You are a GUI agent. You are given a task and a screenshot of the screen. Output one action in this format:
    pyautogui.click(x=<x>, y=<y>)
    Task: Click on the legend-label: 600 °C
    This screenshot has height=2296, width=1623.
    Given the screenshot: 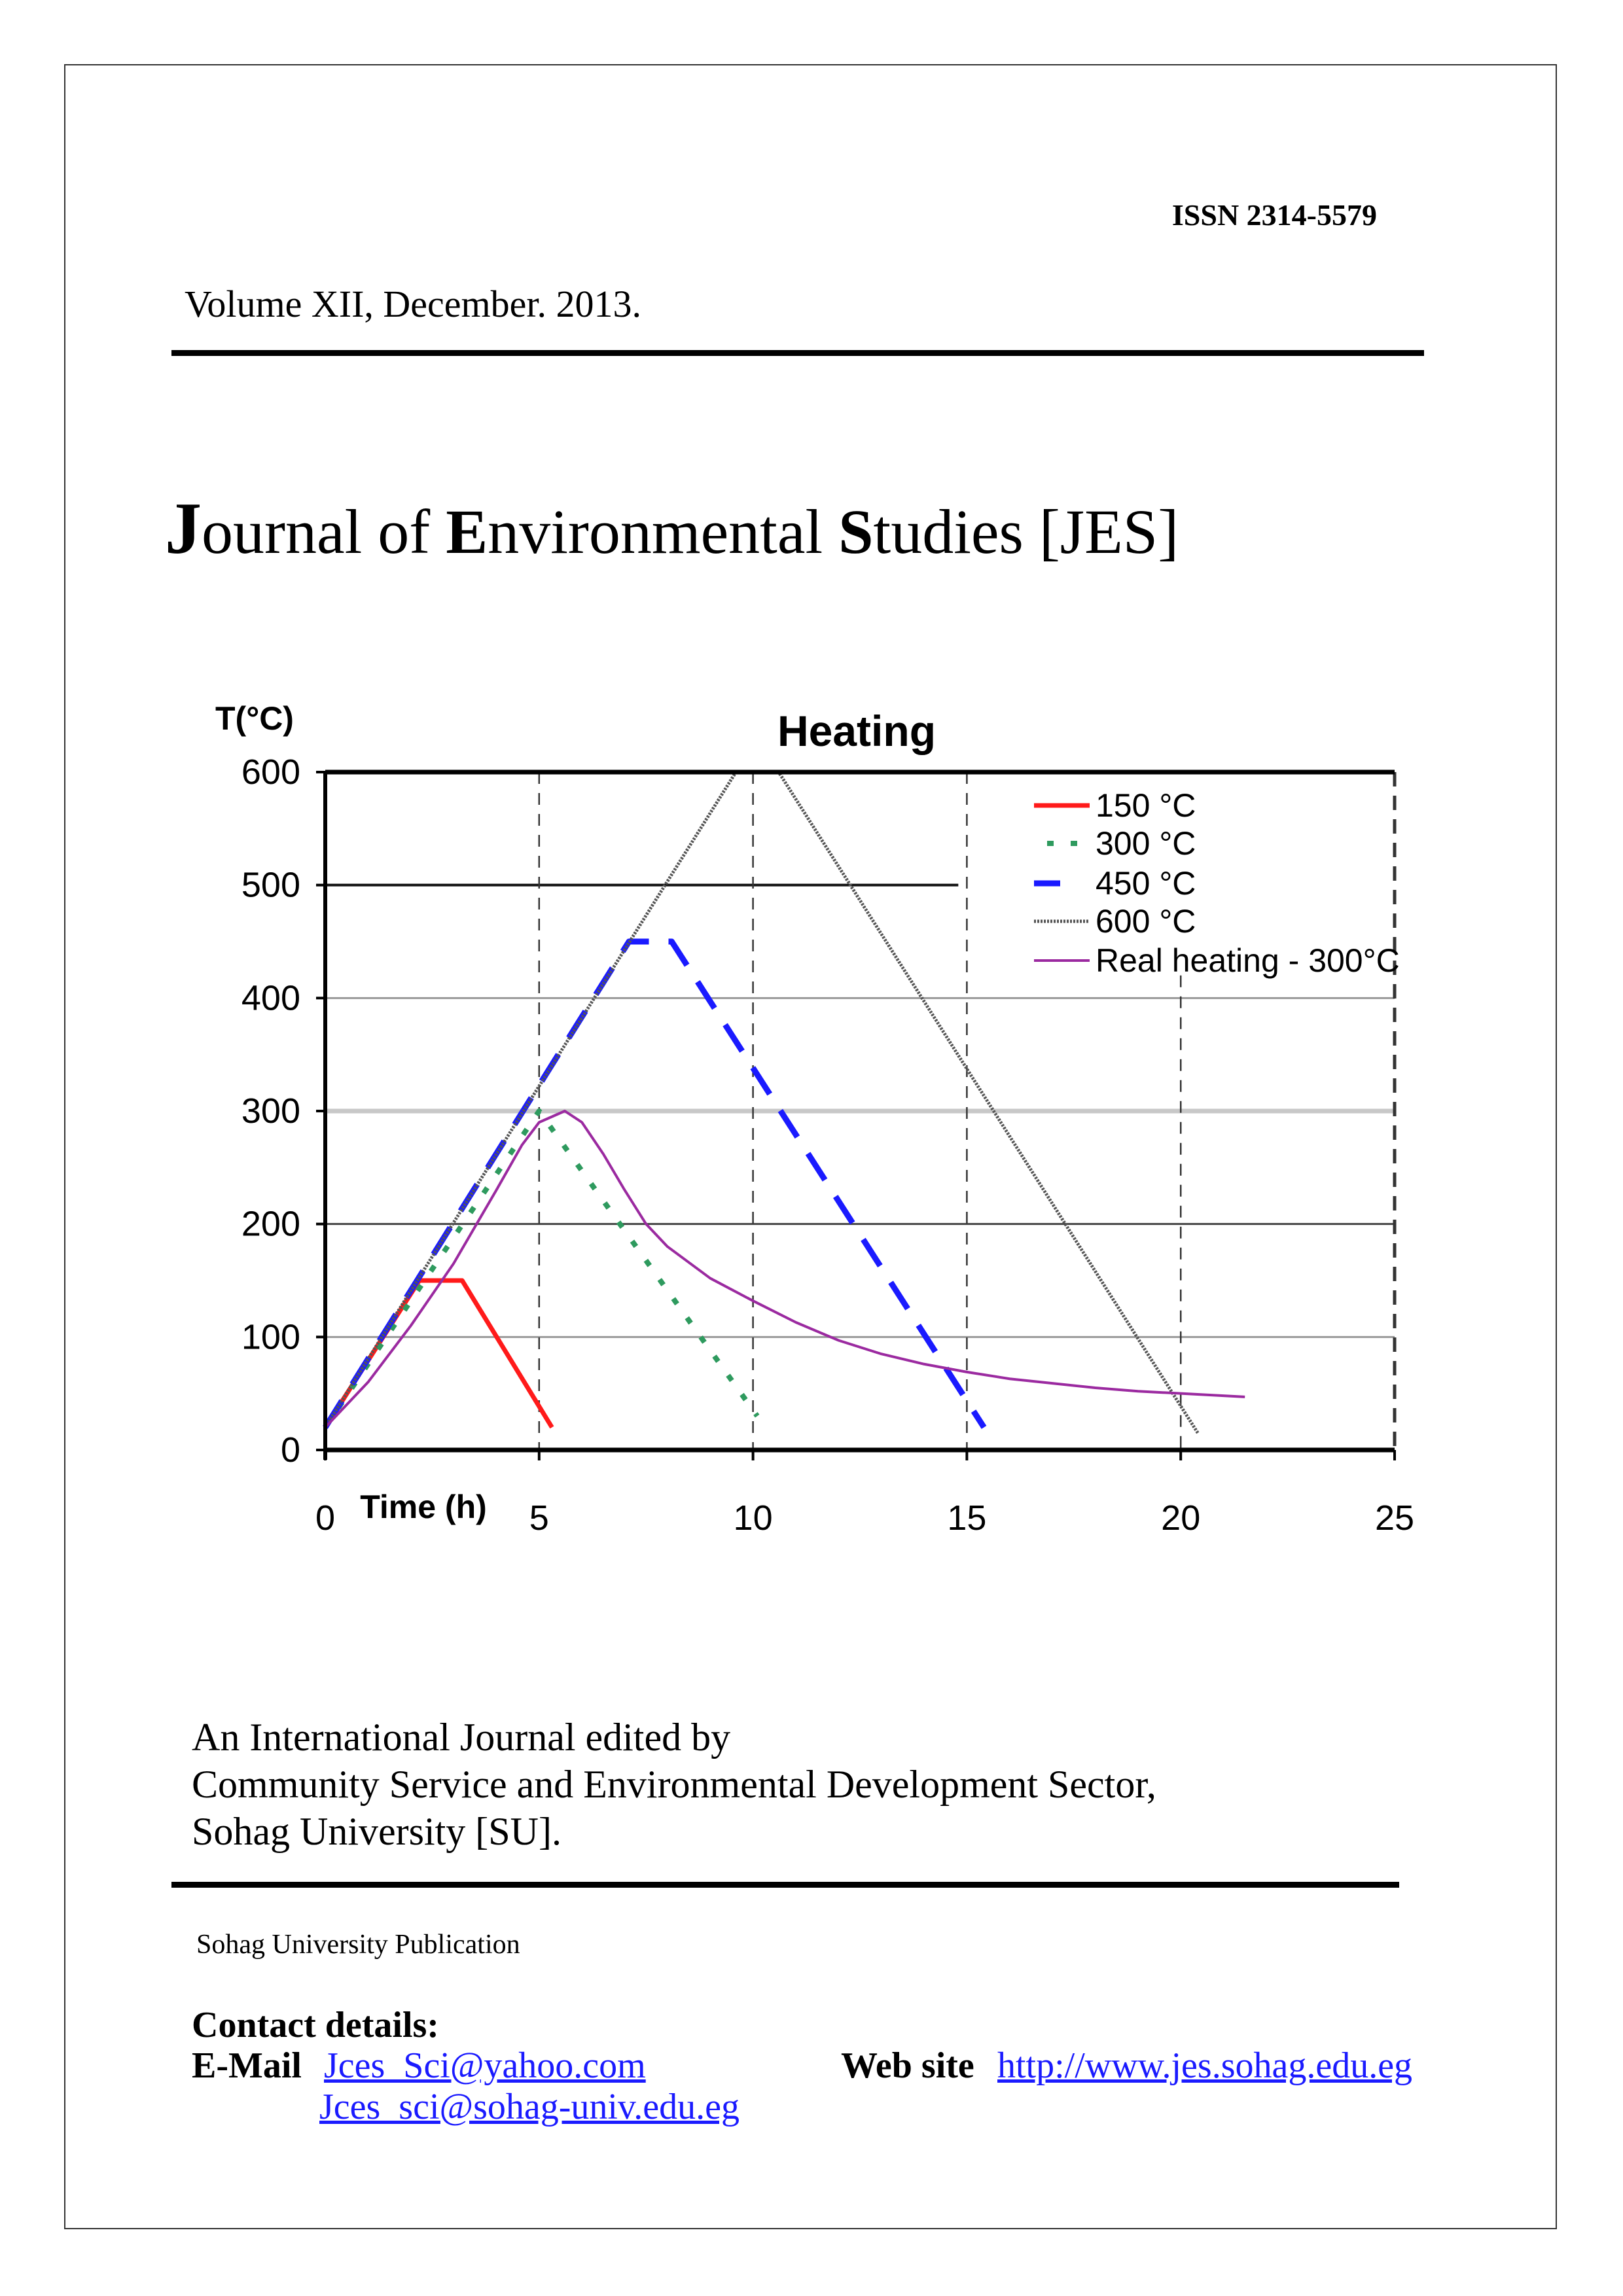 What is the action you would take?
    pyautogui.click(x=1146, y=921)
    